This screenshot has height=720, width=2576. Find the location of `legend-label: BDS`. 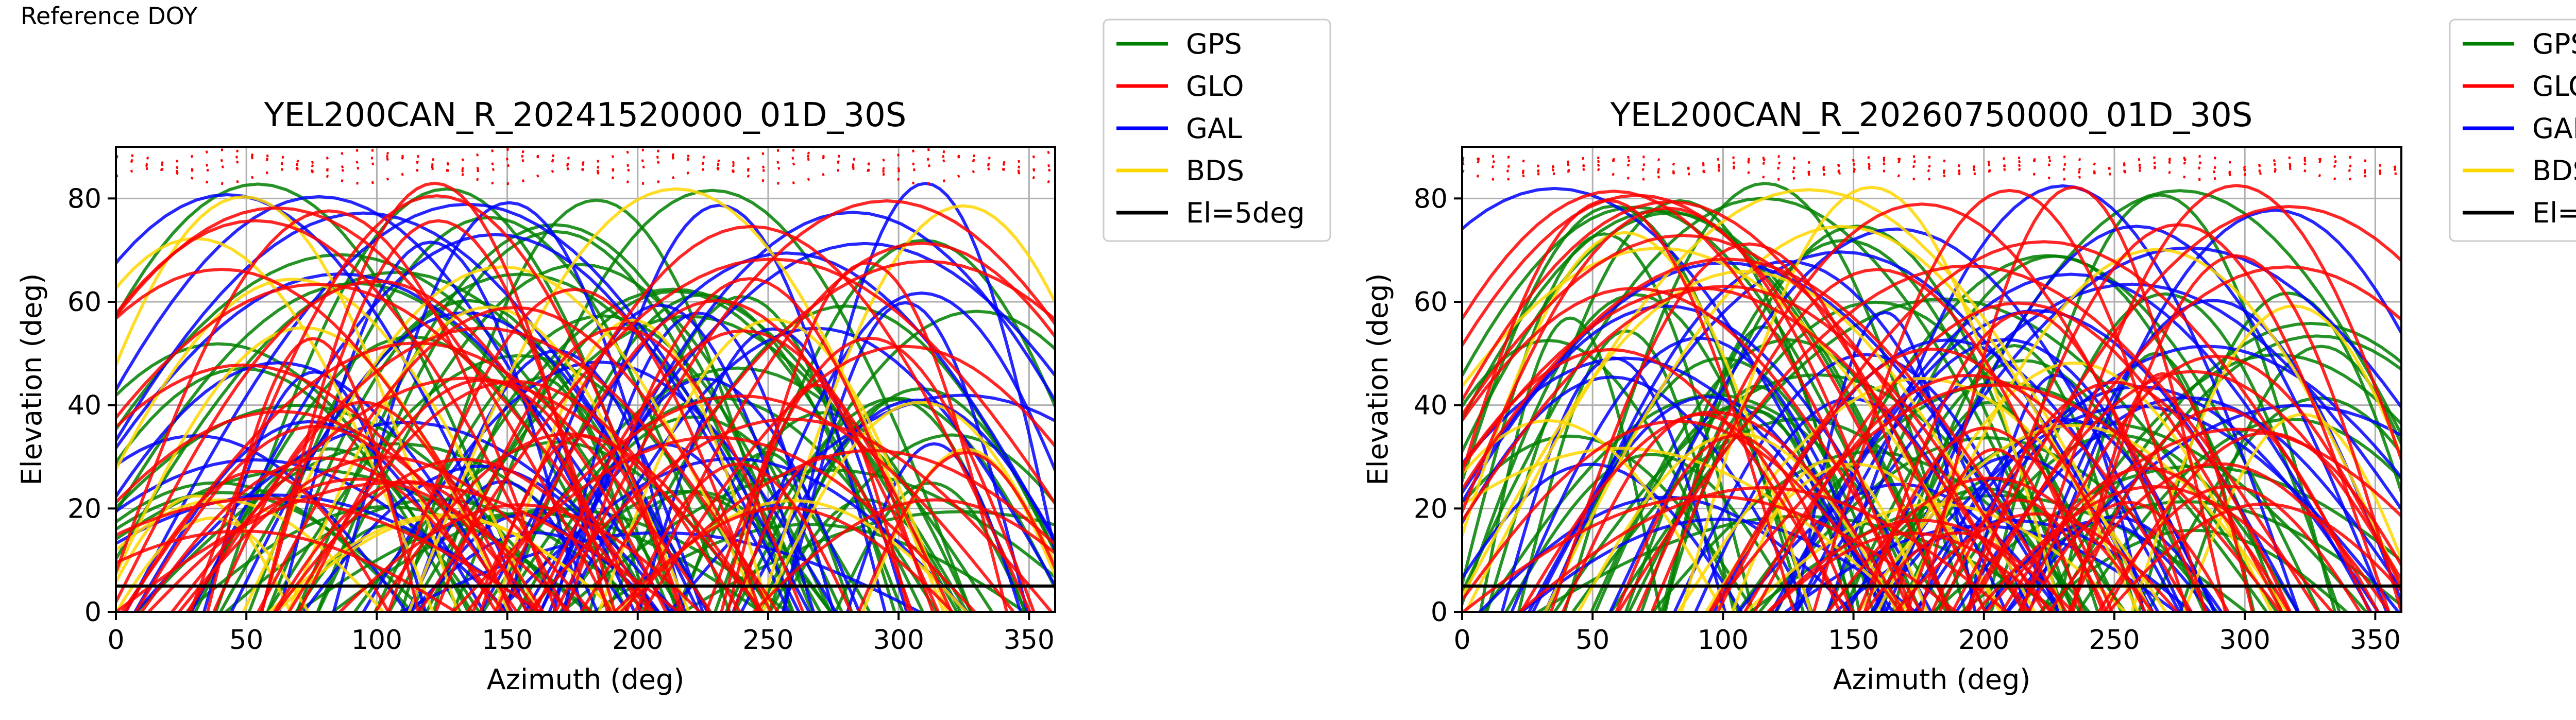

legend-label: BDS is located at coordinates (2554, 171).